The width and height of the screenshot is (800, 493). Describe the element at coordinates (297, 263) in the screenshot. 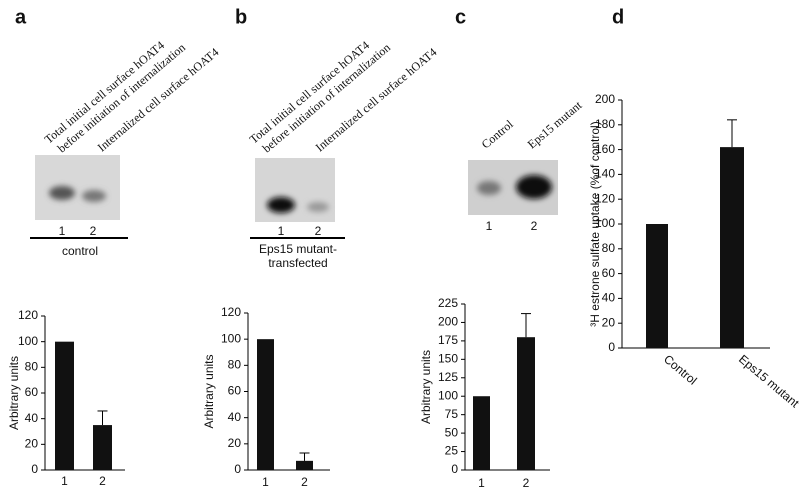

I see `condition-label: transfected` at that location.